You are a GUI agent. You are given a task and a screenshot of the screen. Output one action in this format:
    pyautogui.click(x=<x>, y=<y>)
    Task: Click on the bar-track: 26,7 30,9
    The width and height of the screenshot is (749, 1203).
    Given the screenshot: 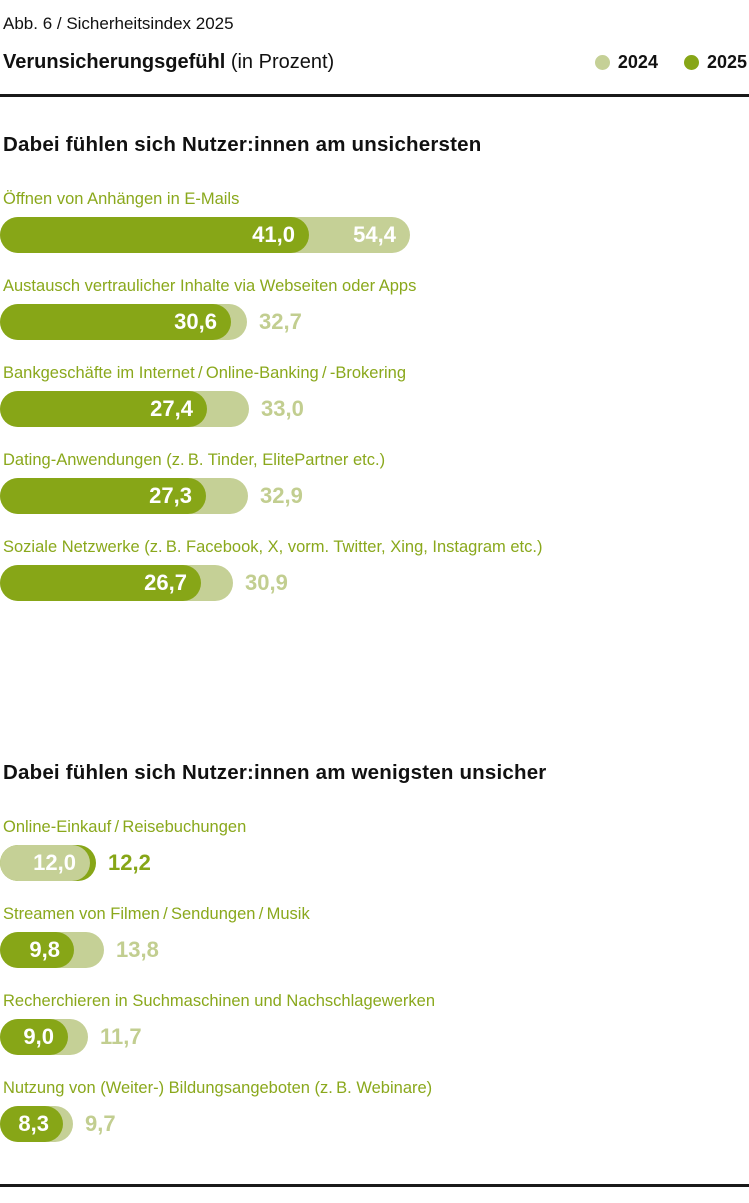 What is the action you would take?
    pyautogui.click(x=374, y=583)
    